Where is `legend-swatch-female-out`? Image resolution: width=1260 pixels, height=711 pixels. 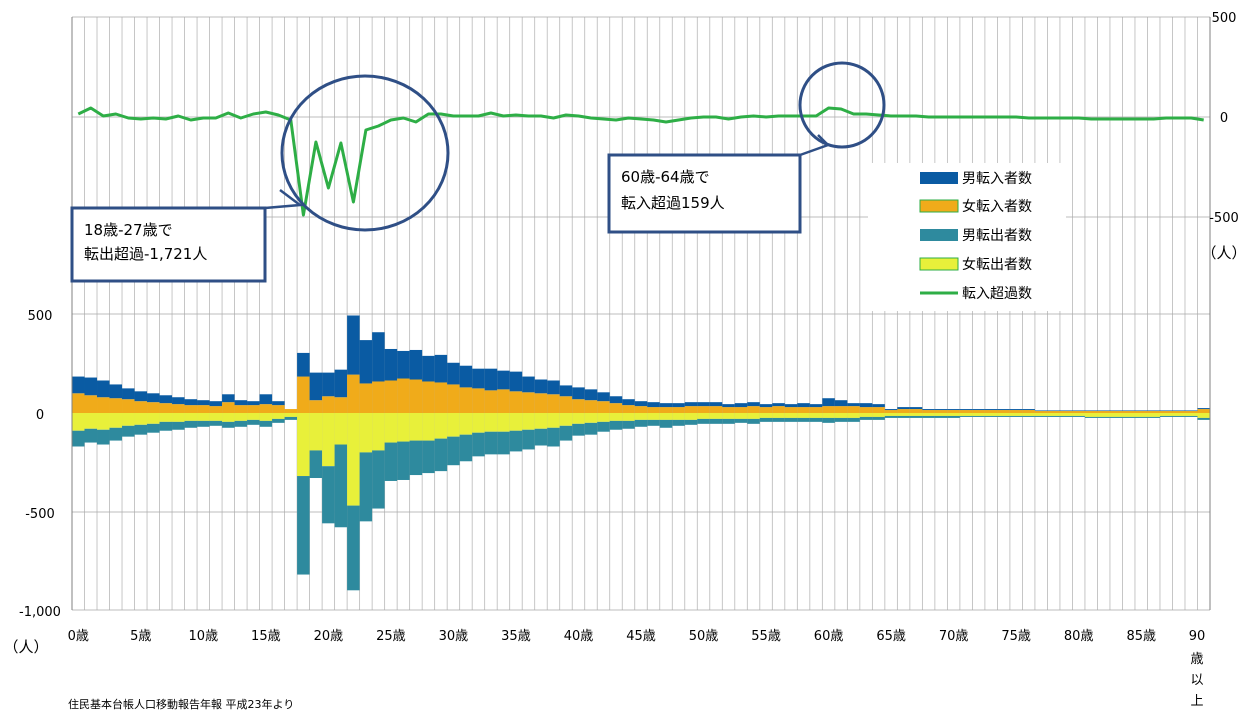 legend-swatch-female-out is located at coordinates (939, 264).